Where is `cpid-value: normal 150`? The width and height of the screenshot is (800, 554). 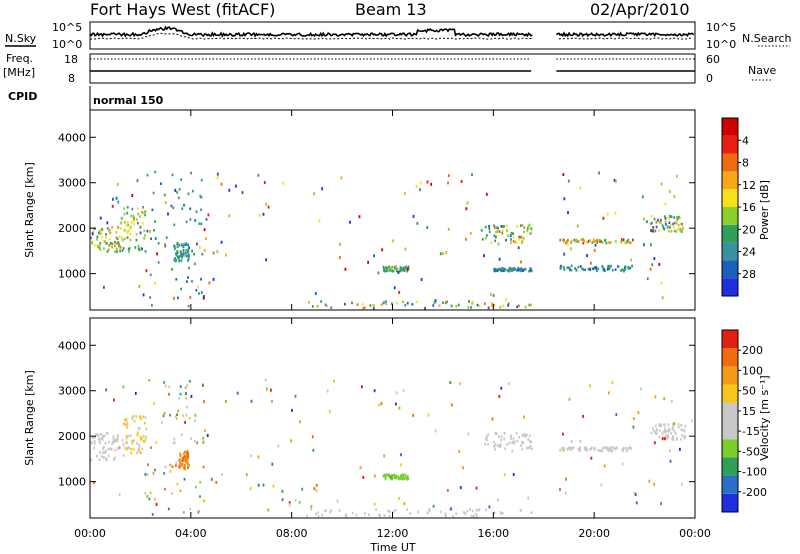 cpid-value: normal 150 is located at coordinates (128, 100).